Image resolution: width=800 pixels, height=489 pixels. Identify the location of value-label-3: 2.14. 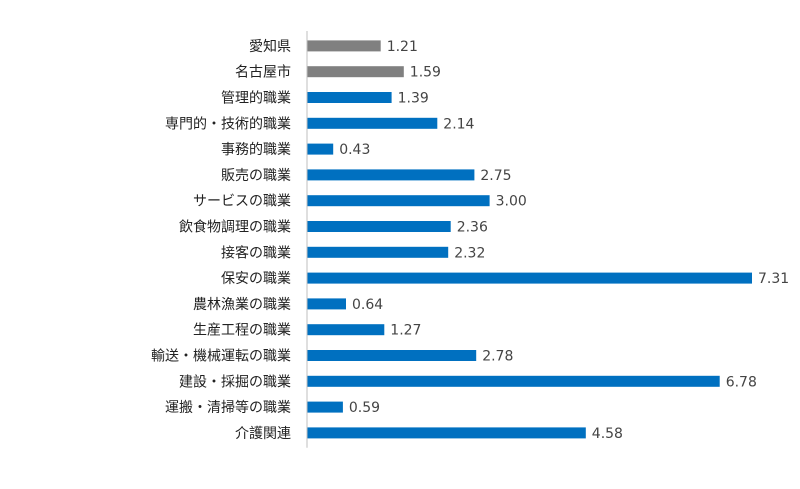
(458, 124).